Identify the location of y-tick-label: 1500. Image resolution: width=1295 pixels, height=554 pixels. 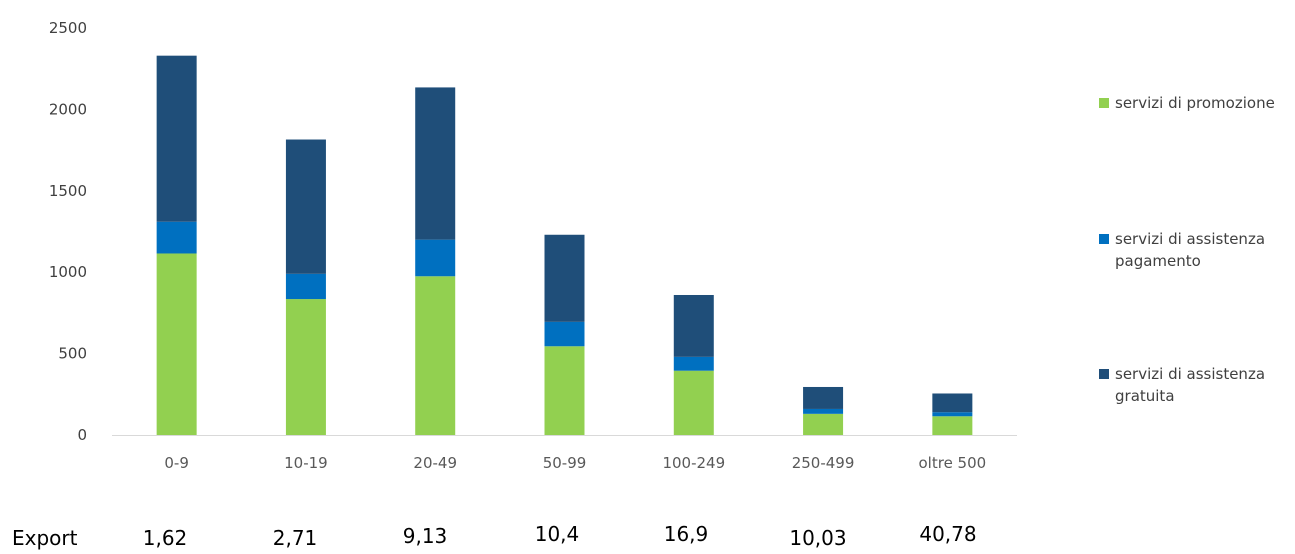
(68, 191).